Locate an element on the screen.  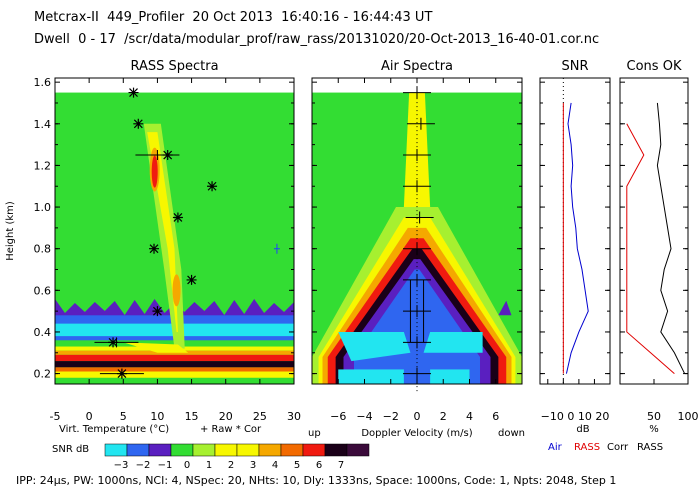
air-cyan-bottom-left is located at coordinates (371, 376).